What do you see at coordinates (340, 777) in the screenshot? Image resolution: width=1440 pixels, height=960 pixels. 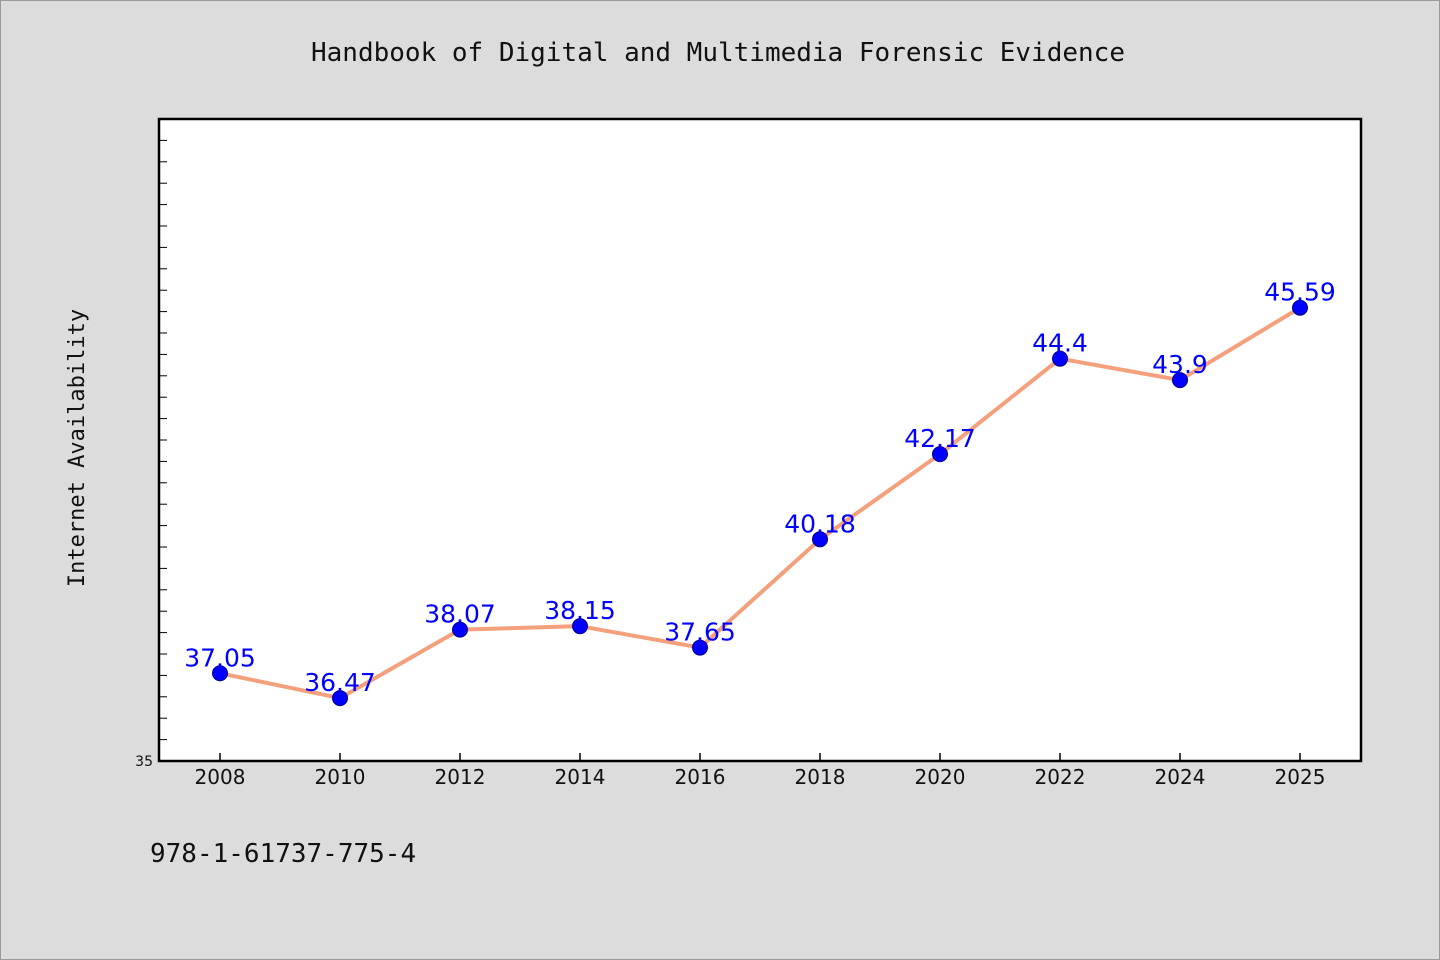 I see `x-tick-label: 2010` at bounding box center [340, 777].